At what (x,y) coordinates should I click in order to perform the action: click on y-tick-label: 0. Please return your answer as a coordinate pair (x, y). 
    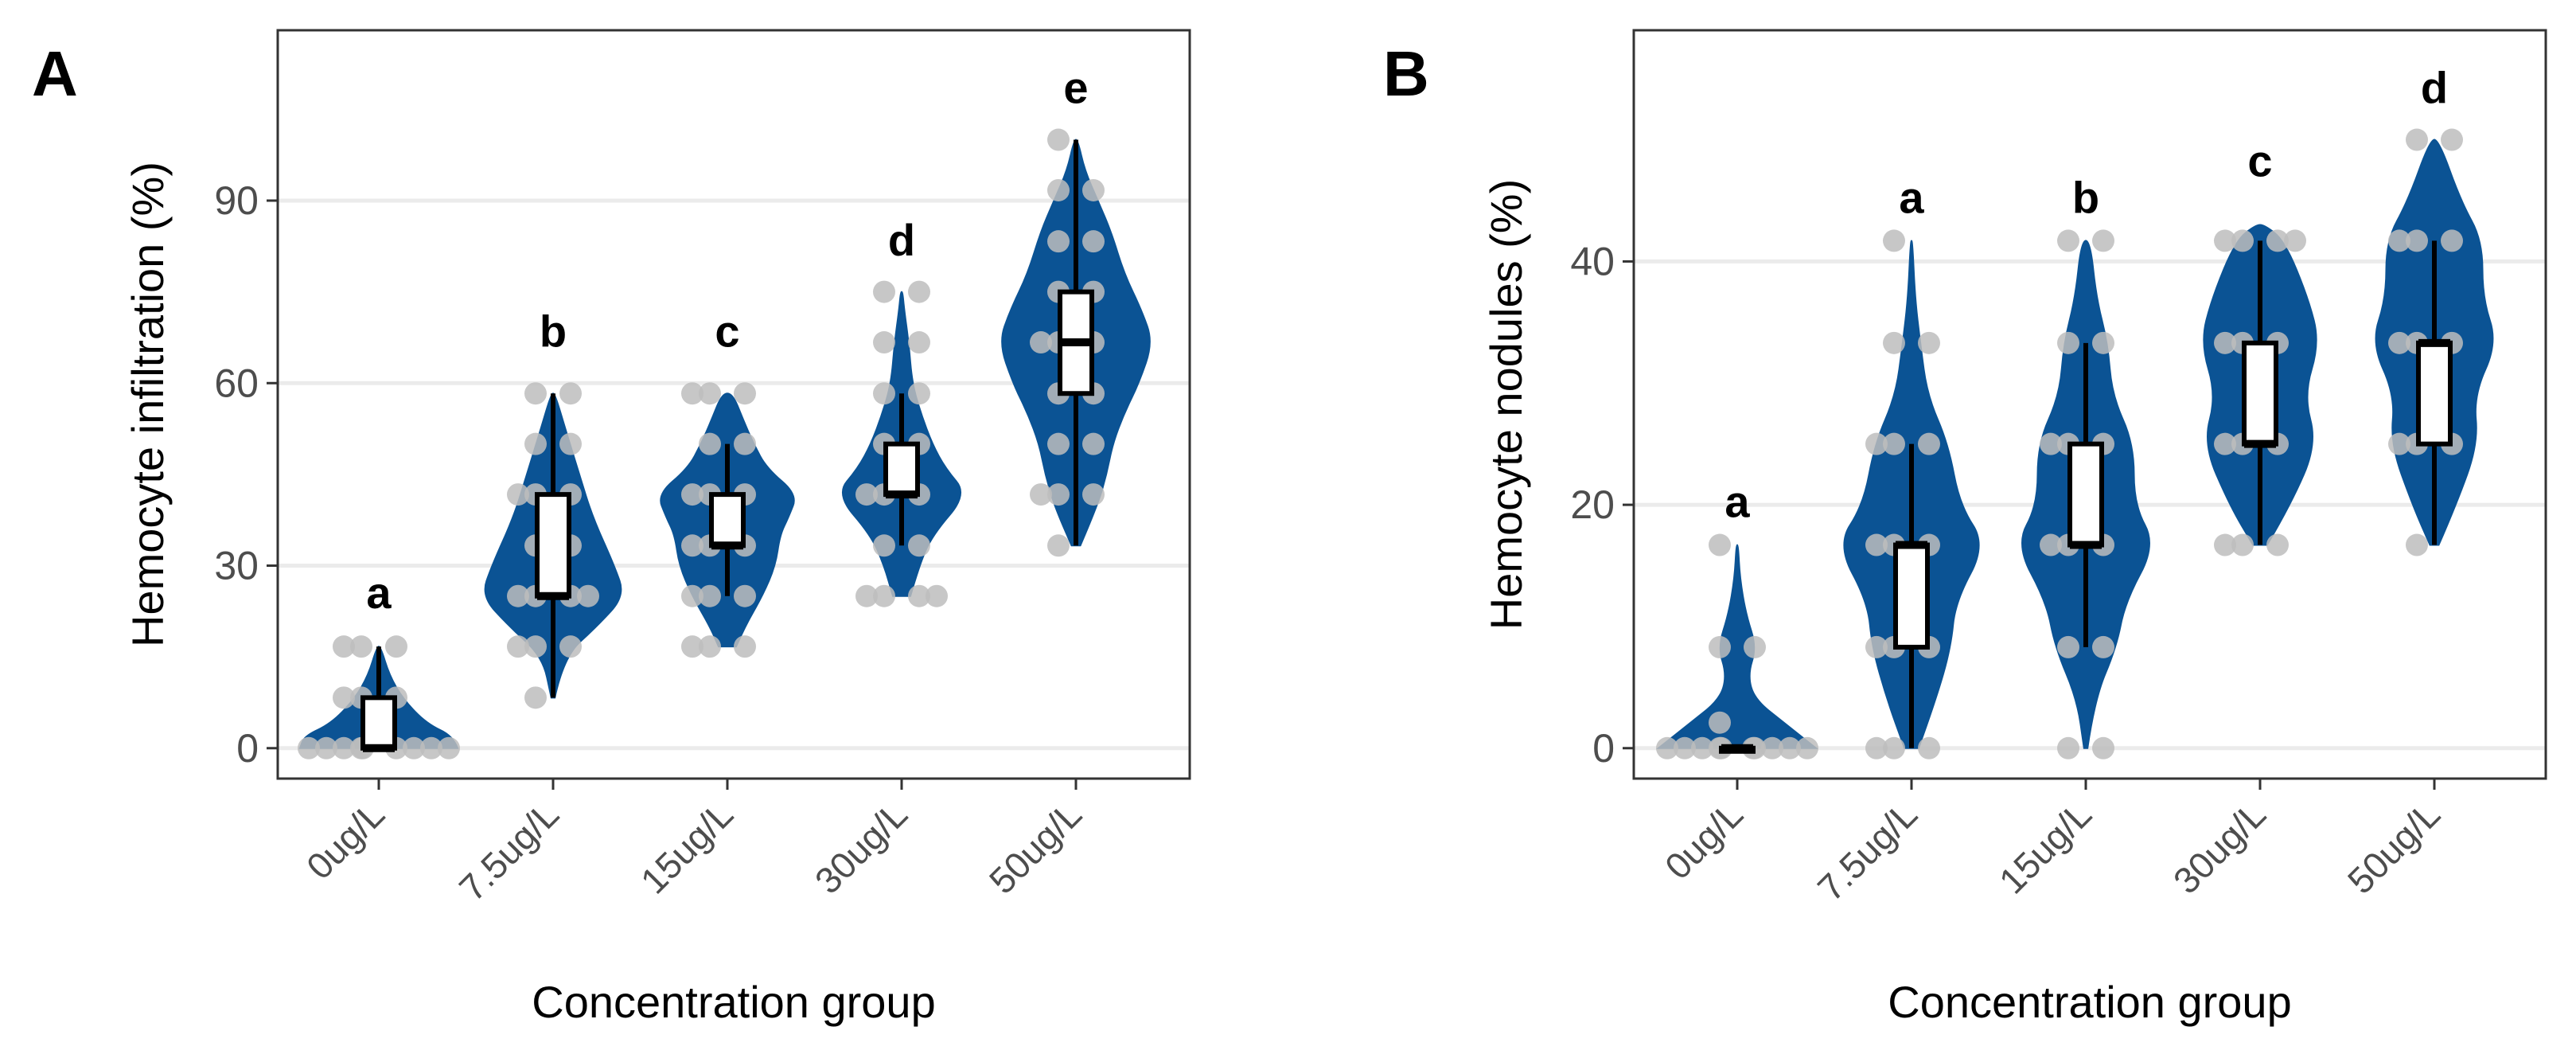
    Looking at the image, I should click on (1603, 748).